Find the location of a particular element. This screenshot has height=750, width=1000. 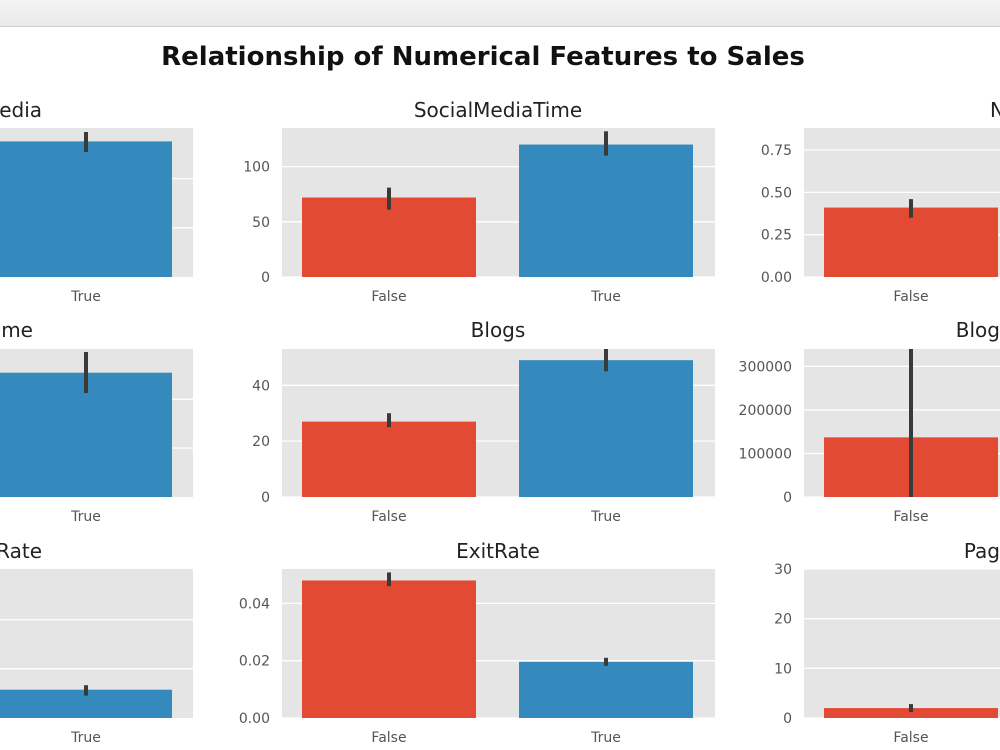

panel-background is located at coordinates (902, 643).